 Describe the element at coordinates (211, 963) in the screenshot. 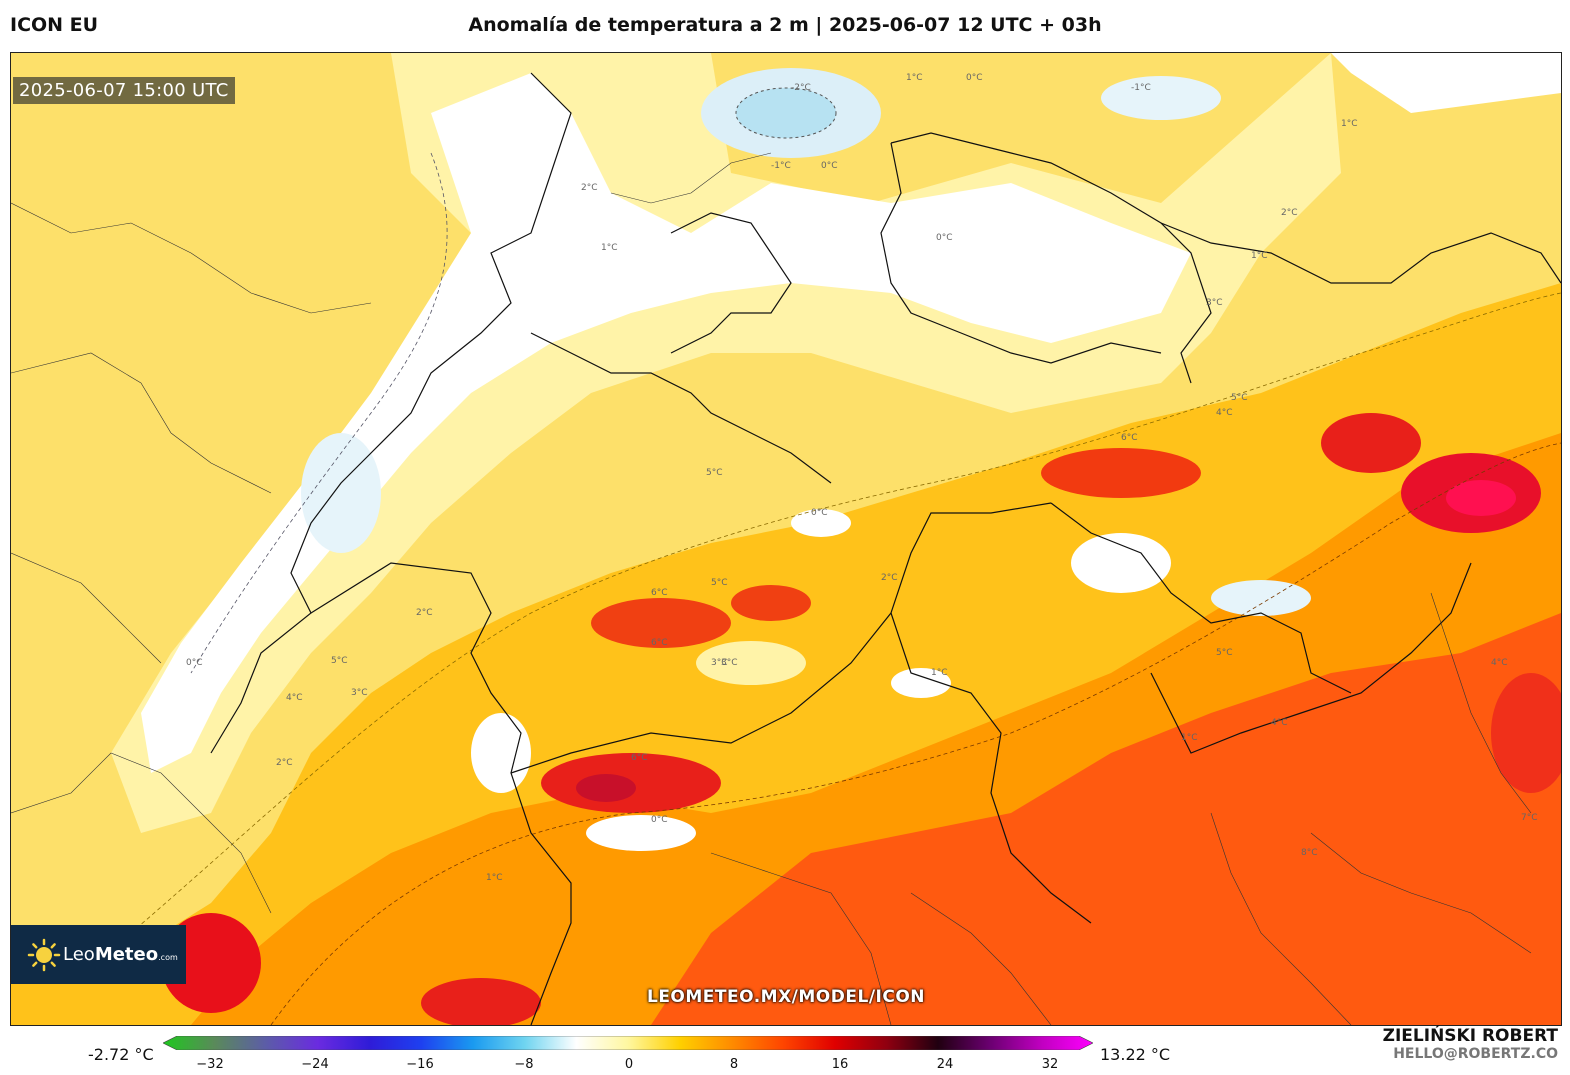

I see `hot-spot-sw` at that location.